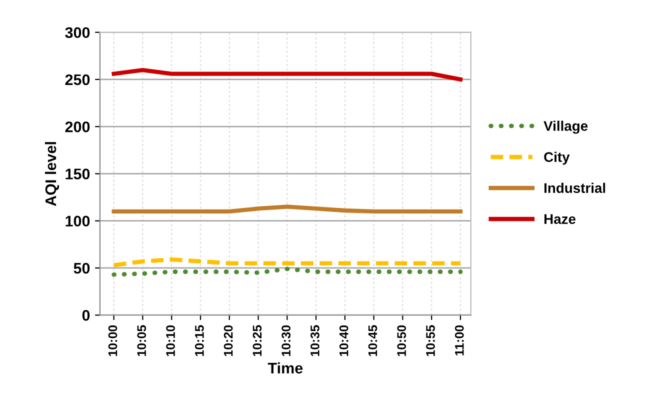 This screenshot has height=404, width=645. I want to click on x-axis-title: Time, so click(285, 368).